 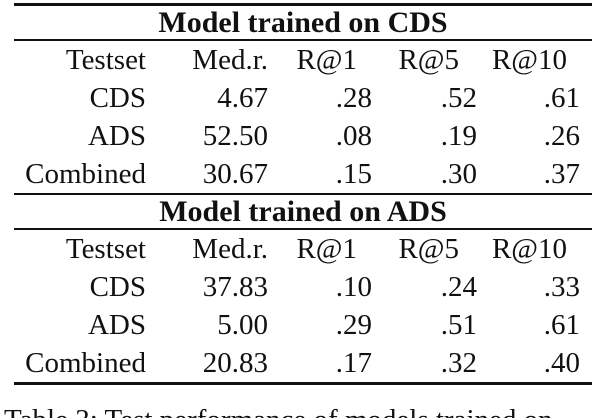 What do you see at coordinates (303, 383) in the screenshot?
I see `bottom-rule` at bounding box center [303, 383].